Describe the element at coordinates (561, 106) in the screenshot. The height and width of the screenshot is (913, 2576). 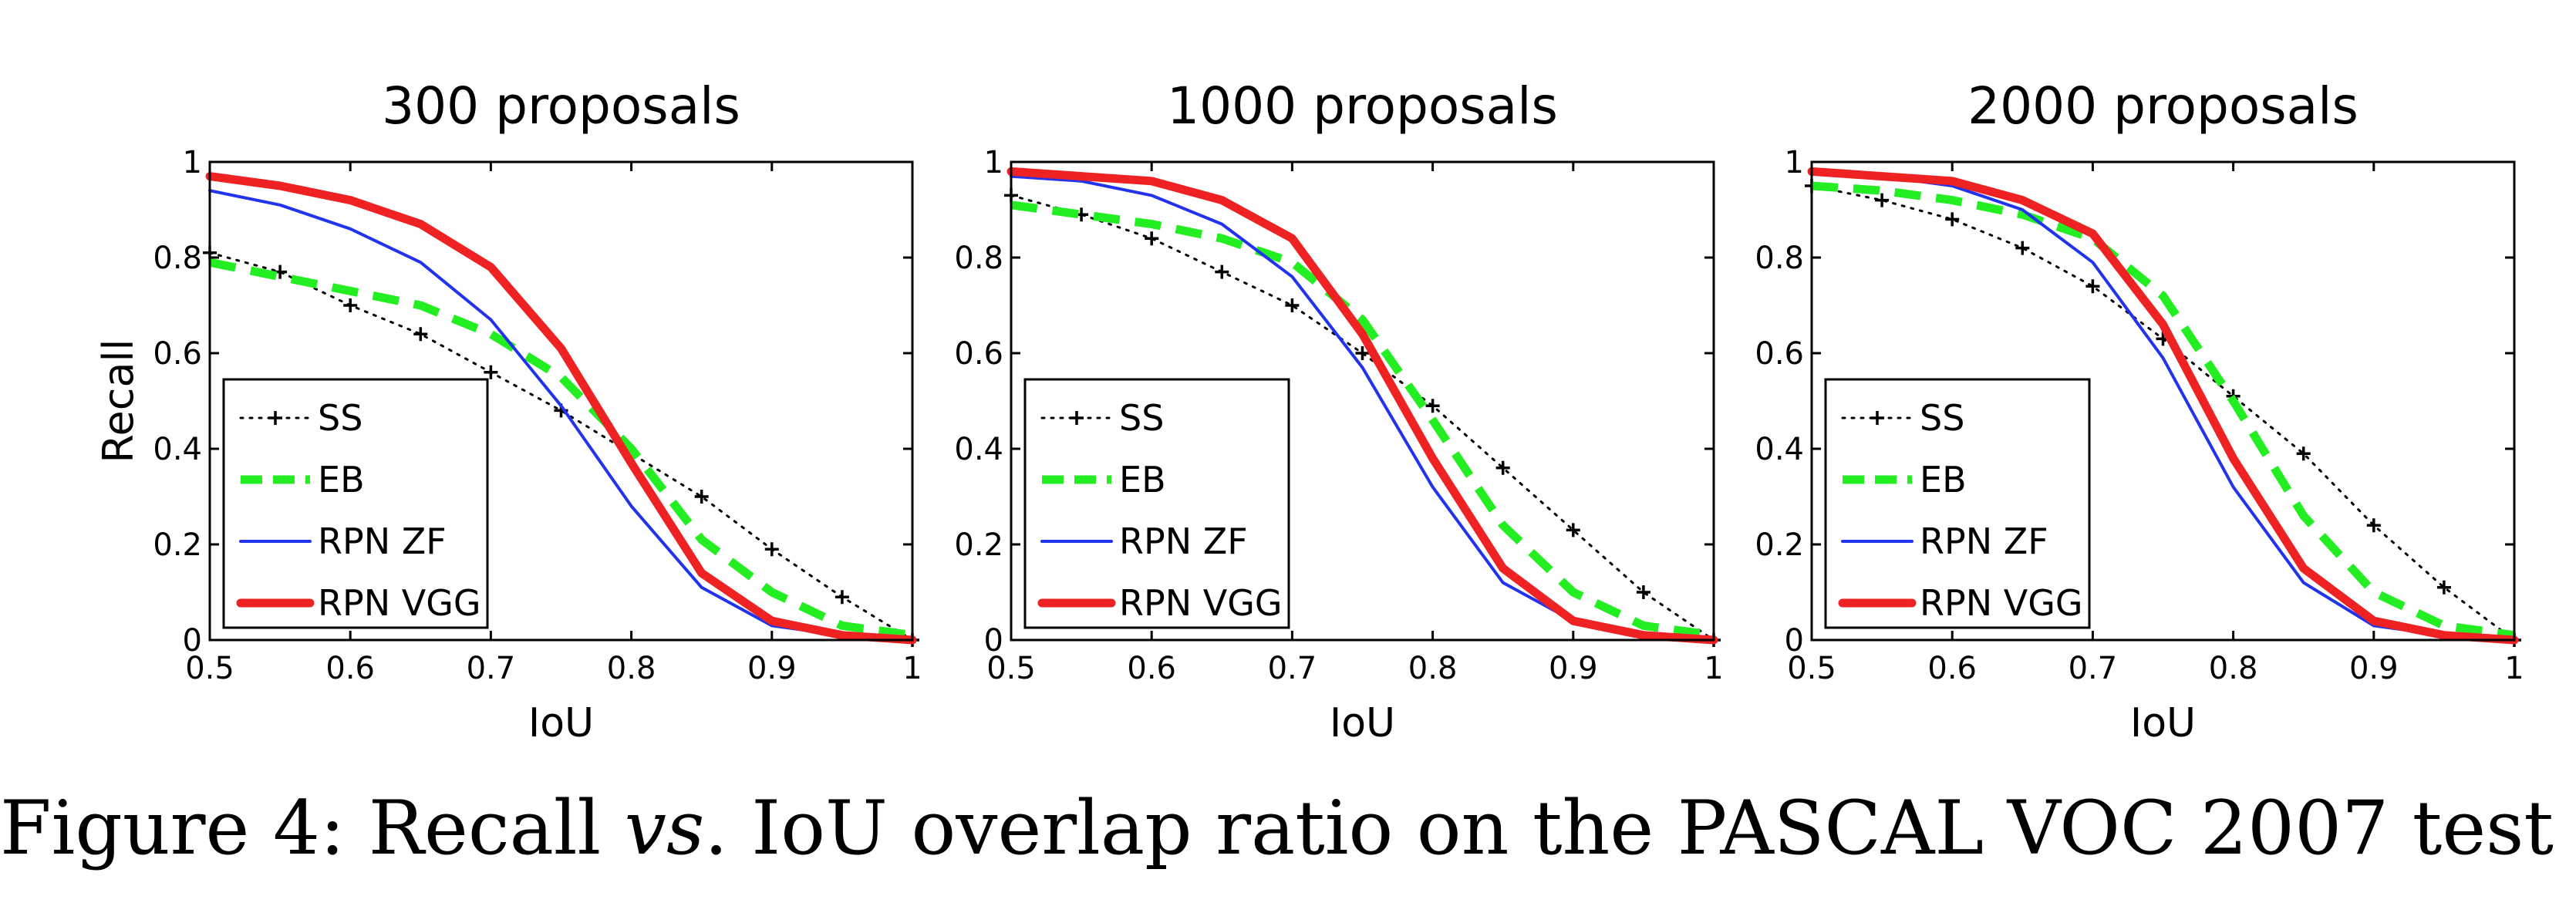
I see `chart-title: 300 proposals` at that location.